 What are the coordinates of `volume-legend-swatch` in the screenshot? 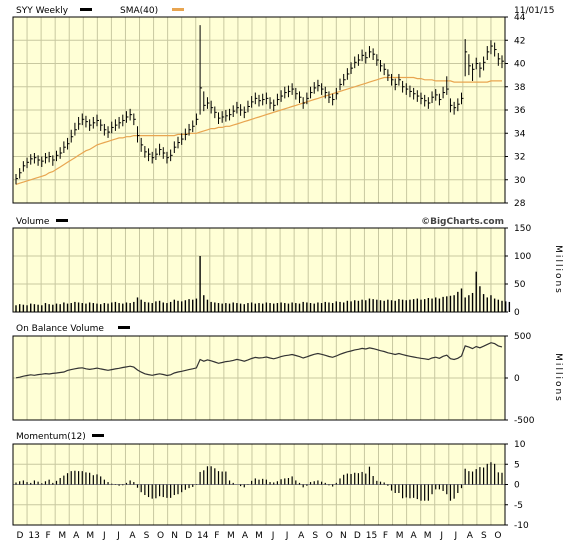 It's located at (62, 220).